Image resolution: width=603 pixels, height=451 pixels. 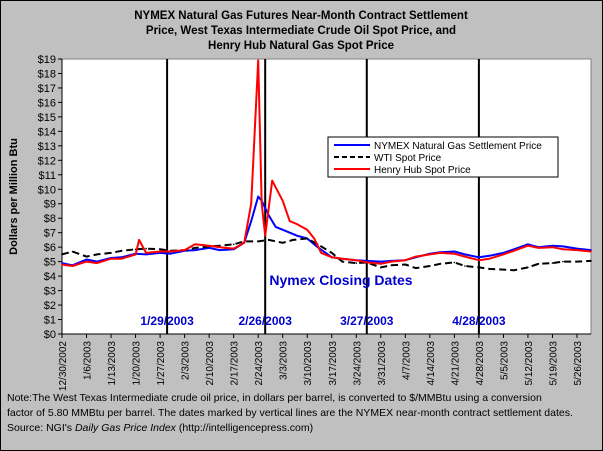 What do you see at coordinates (578, 363) in the screenshot?
I see `x-tick-label: 5/26/2003` at bounding box center [578, 363].